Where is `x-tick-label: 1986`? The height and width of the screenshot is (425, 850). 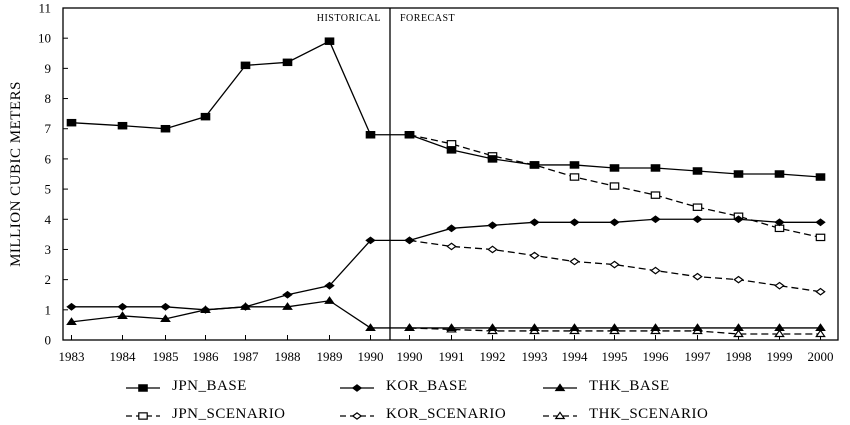 x-tick-label: 1986 is located at coordinates (206, 356).